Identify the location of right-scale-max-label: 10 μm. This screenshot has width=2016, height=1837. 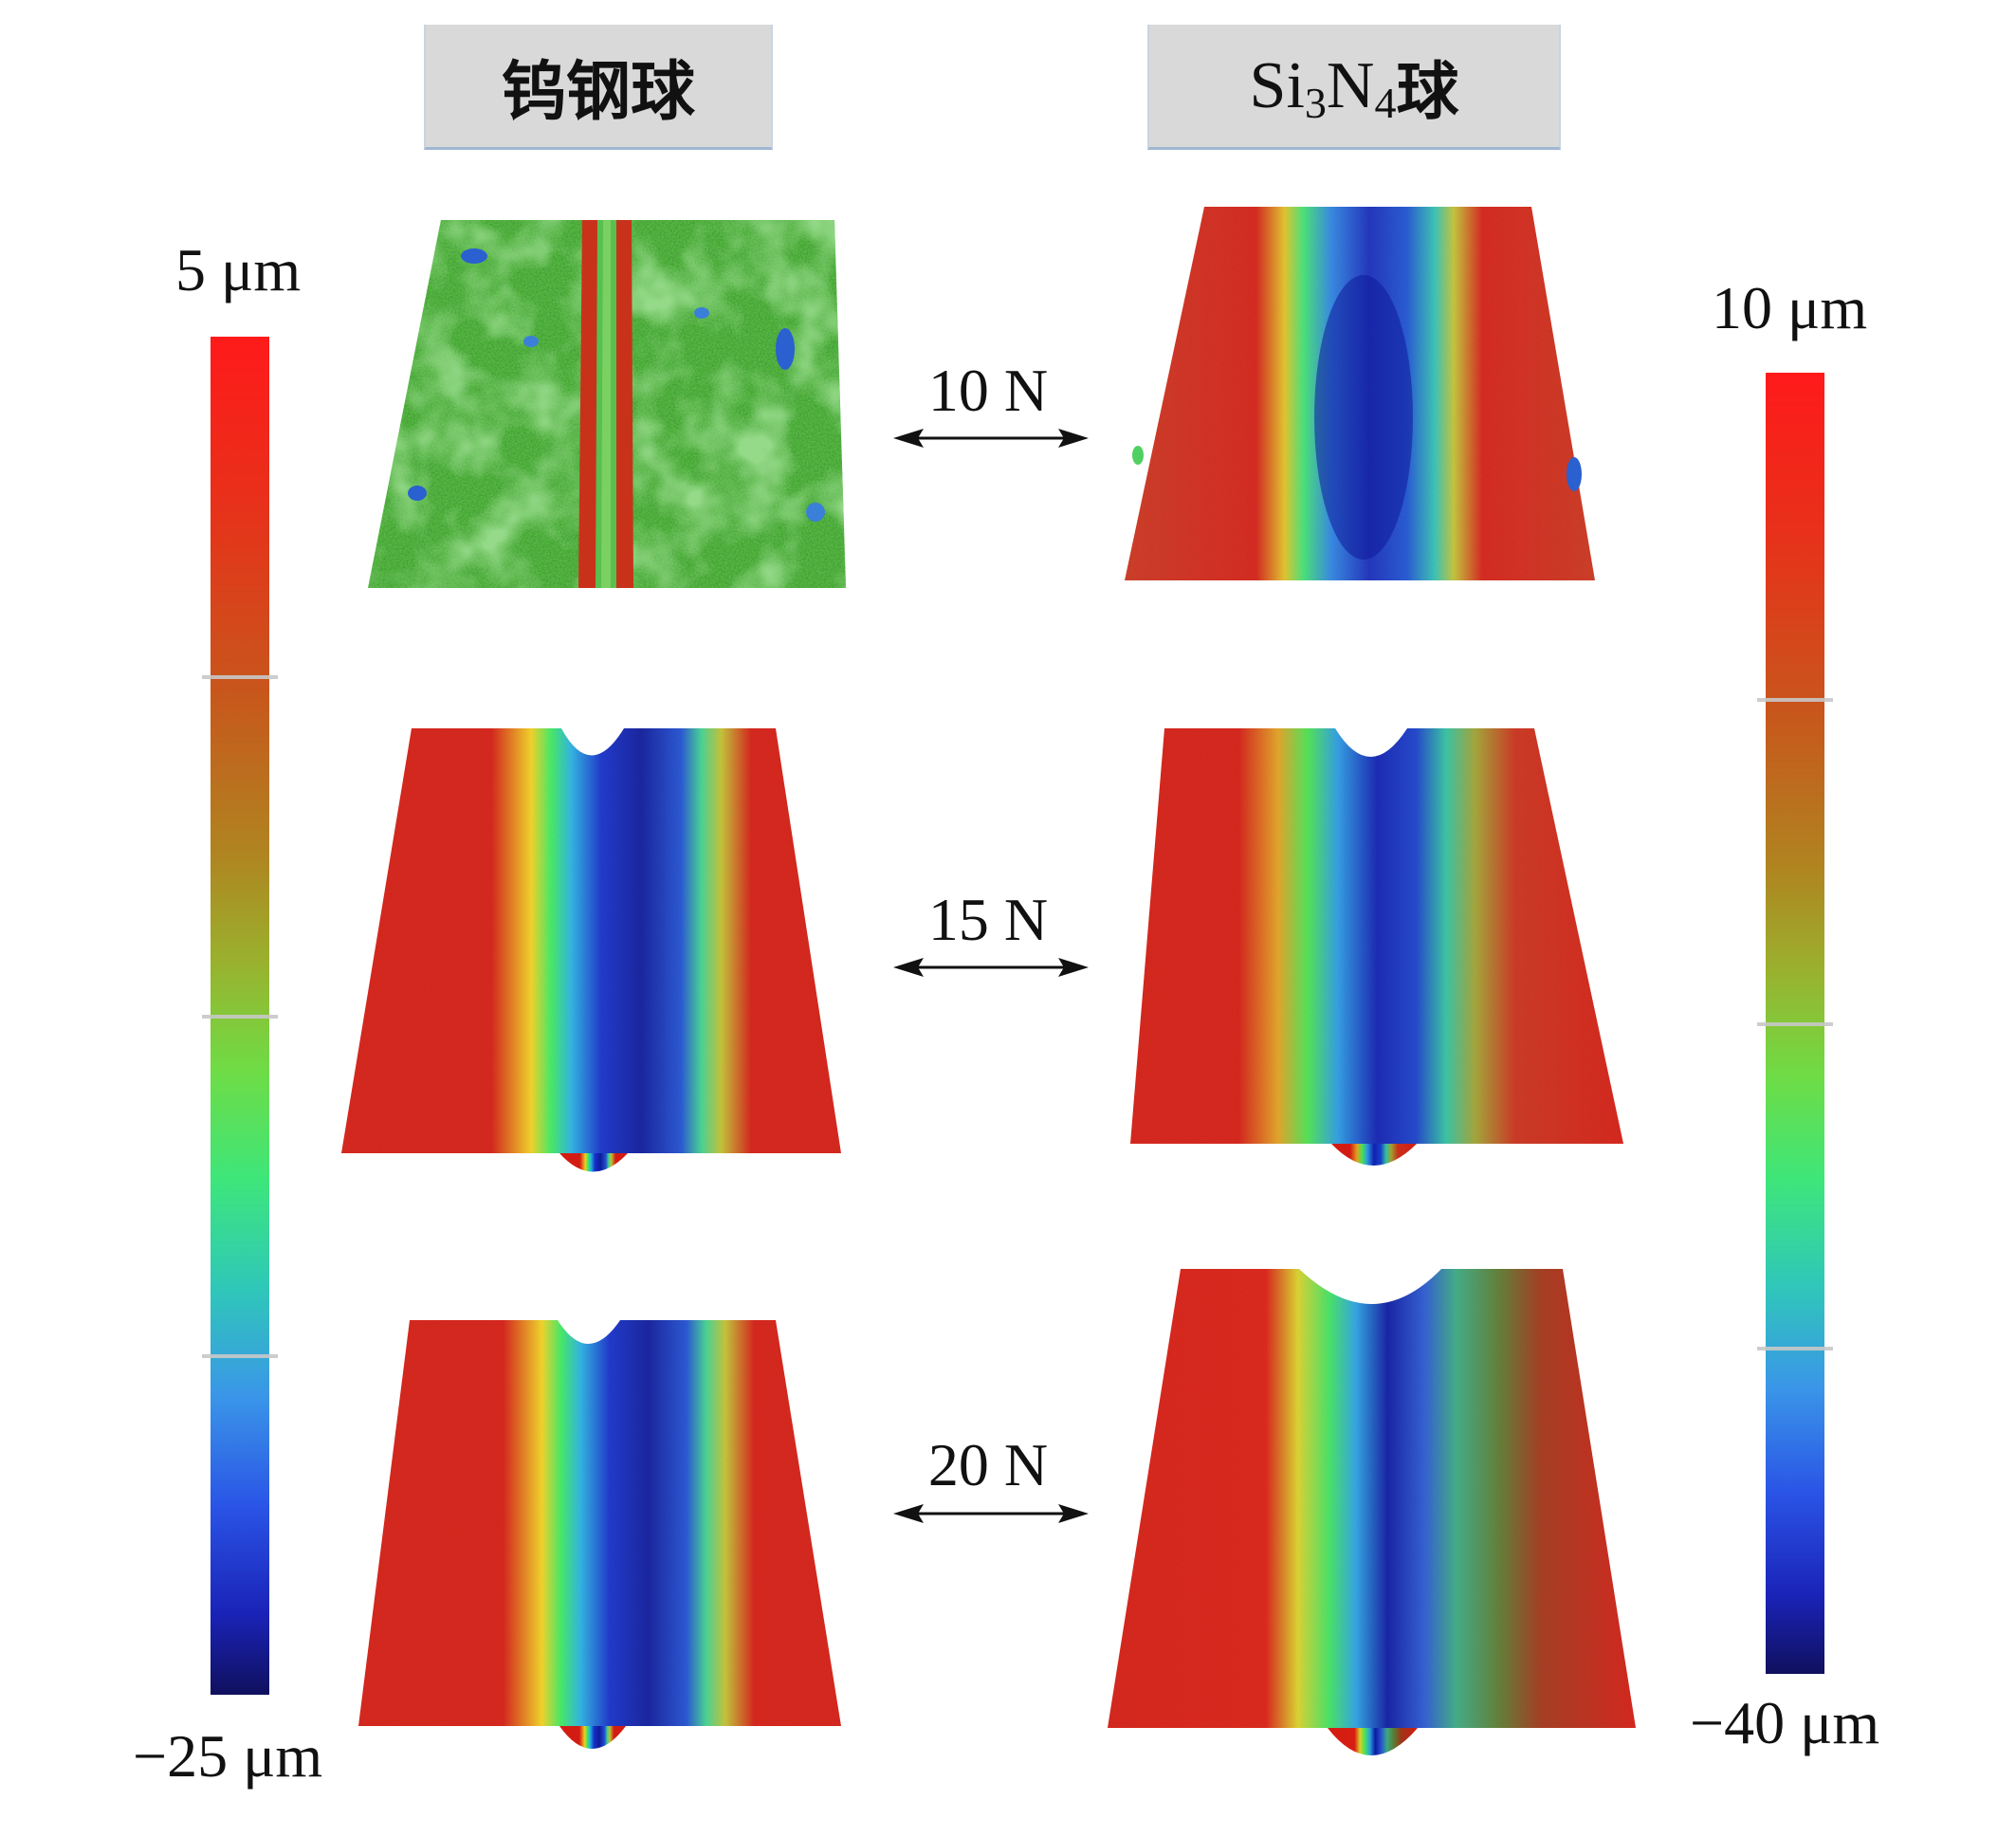
(1790, 307).